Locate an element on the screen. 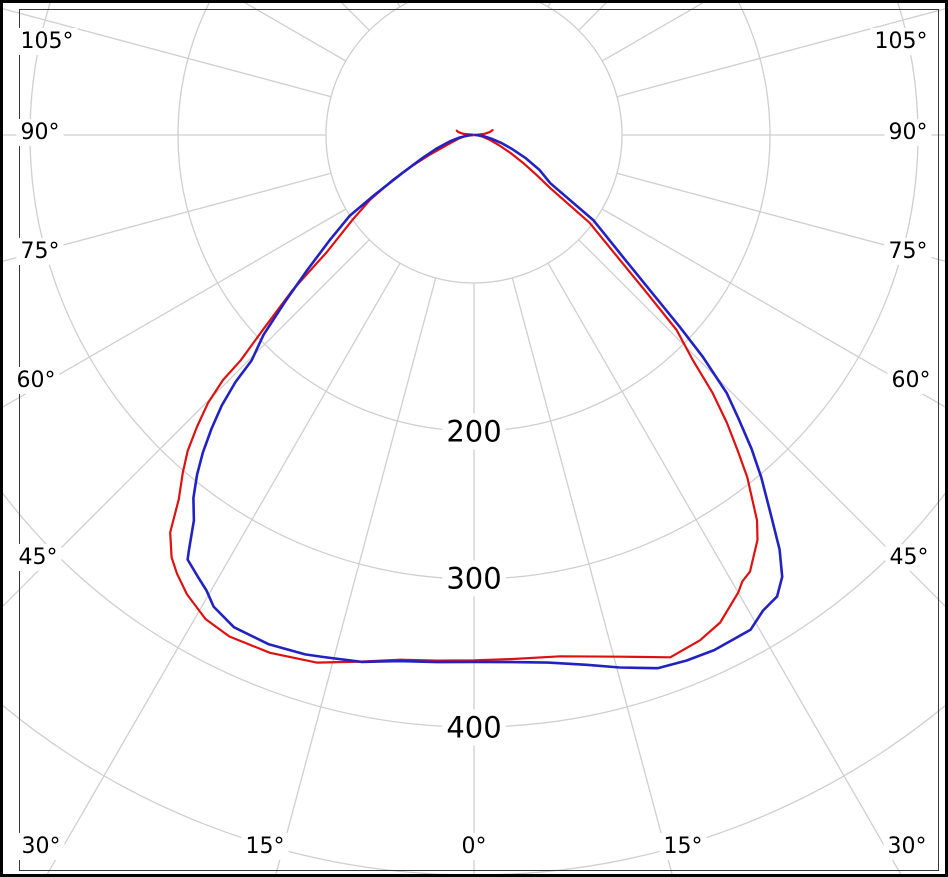 The width and height of the screenshot is (948, 877). radial-tick-label: 400 is located at coordinates (473, 727).